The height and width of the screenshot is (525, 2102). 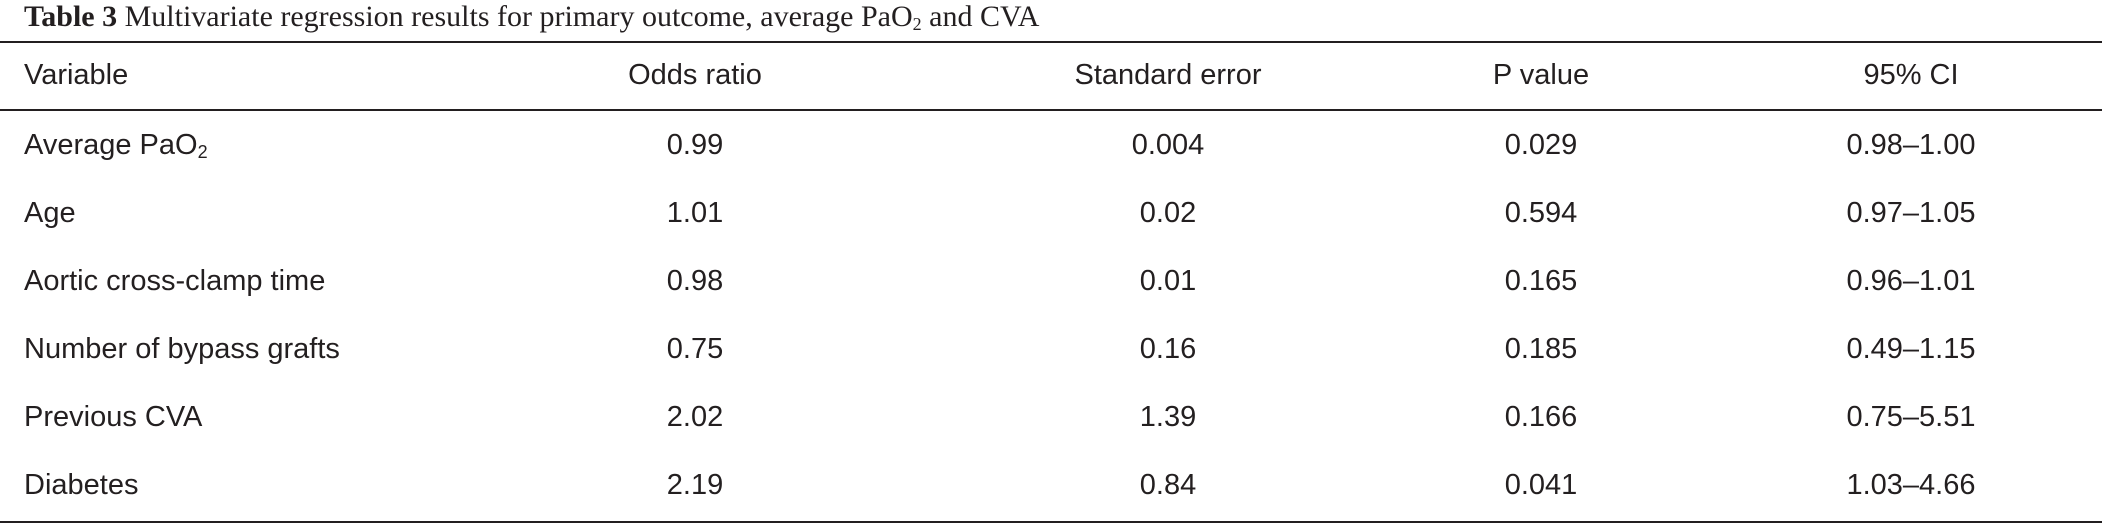 I want to click on cell-ci: 0.96–1.01, so click(x=1911, y=281).